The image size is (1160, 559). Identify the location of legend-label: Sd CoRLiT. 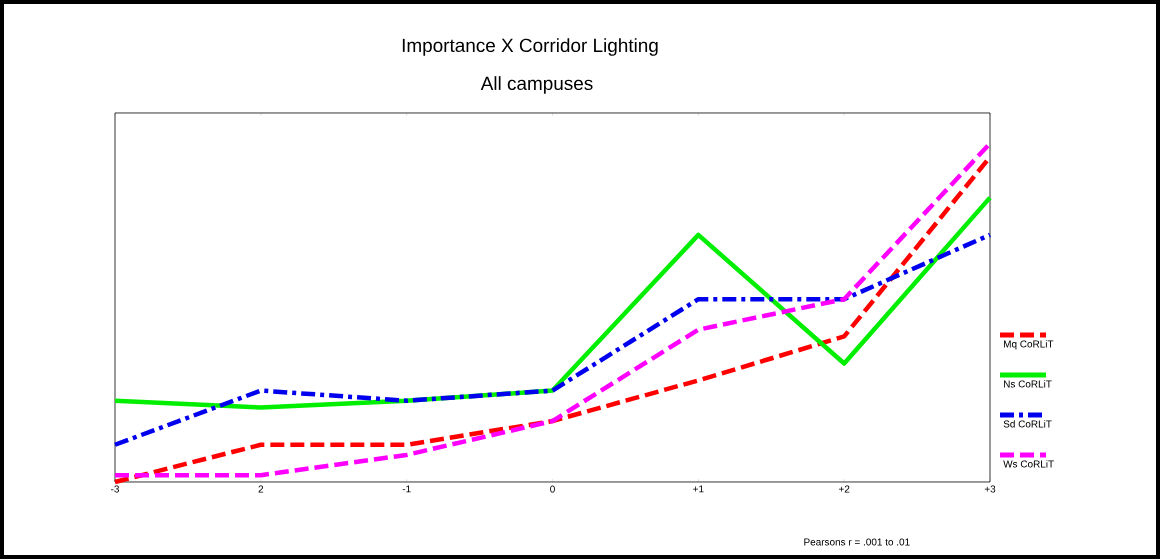
(1027, 424).